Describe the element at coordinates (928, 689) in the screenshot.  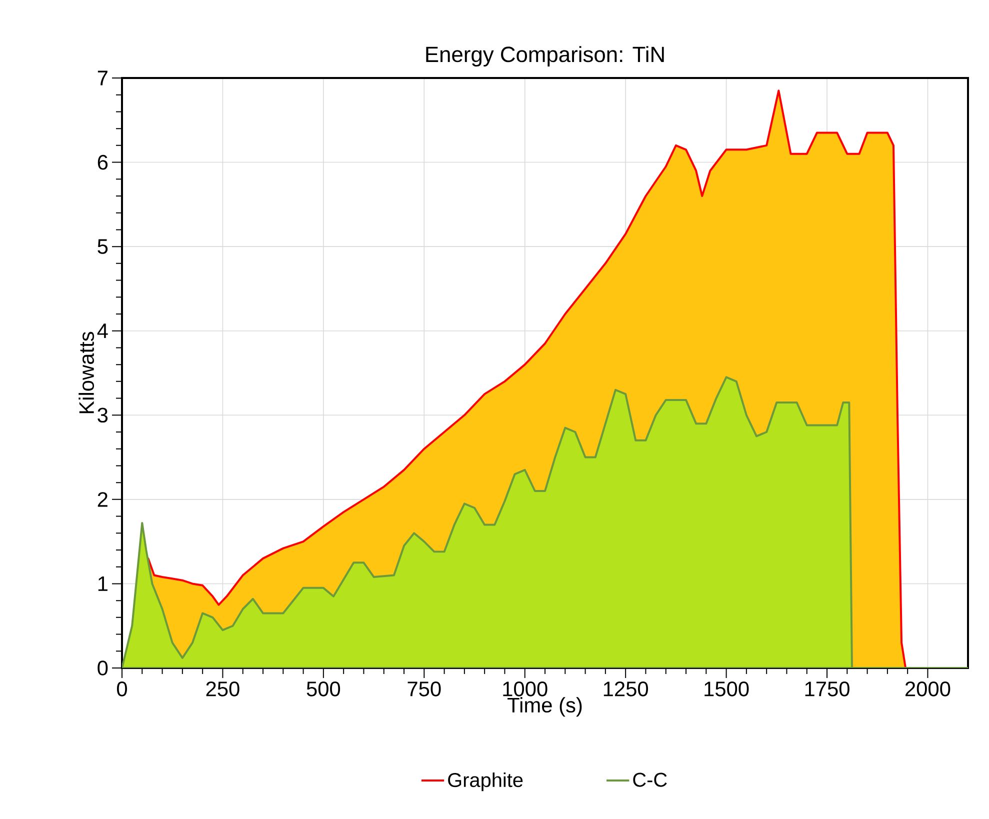
I see `x-tick-label: 2000` at that location.